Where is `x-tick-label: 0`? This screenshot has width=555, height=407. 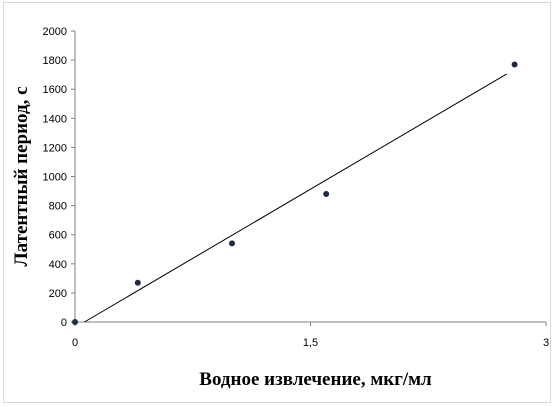
x-tick-label: 0 is located at coordinates (75, 343).